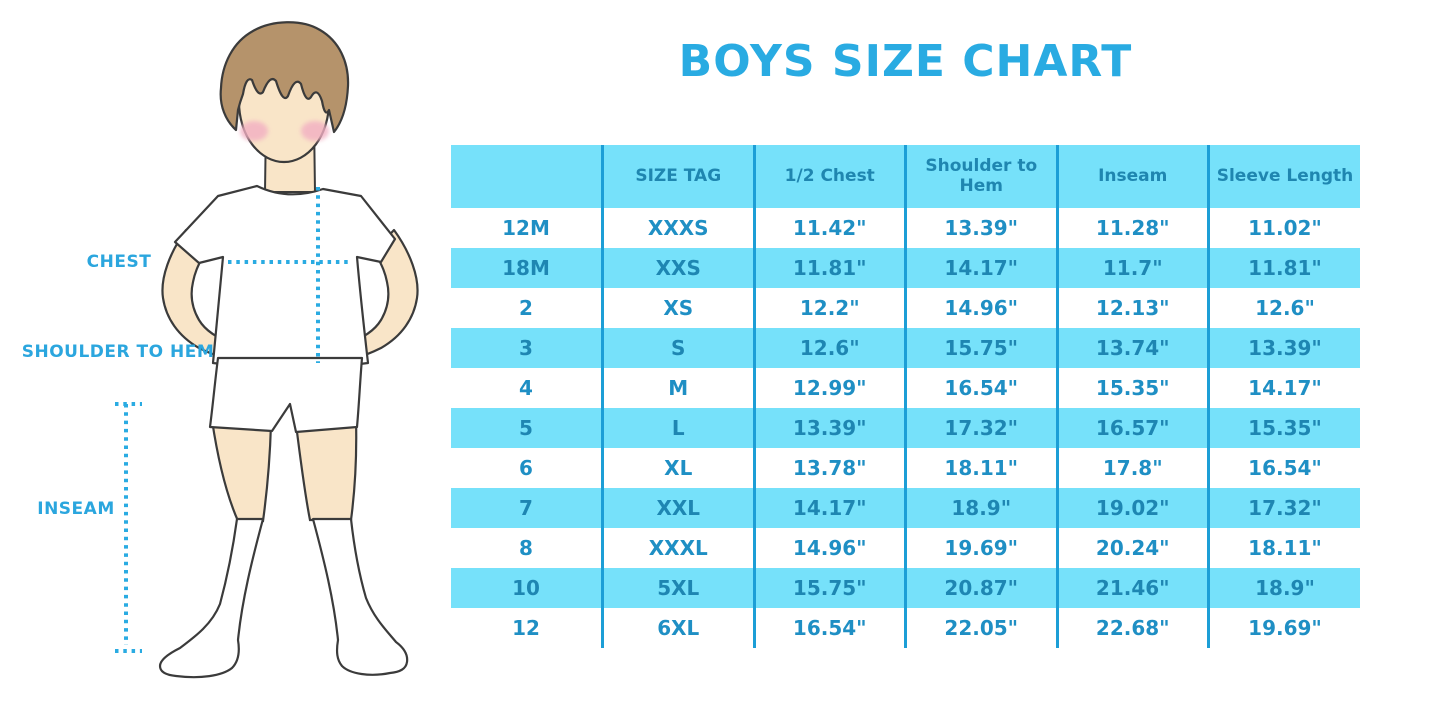 The image size is (1445, 723). Describe the element at coordinates (360, 596) in the screenshot. I see `right-sock` at that location.